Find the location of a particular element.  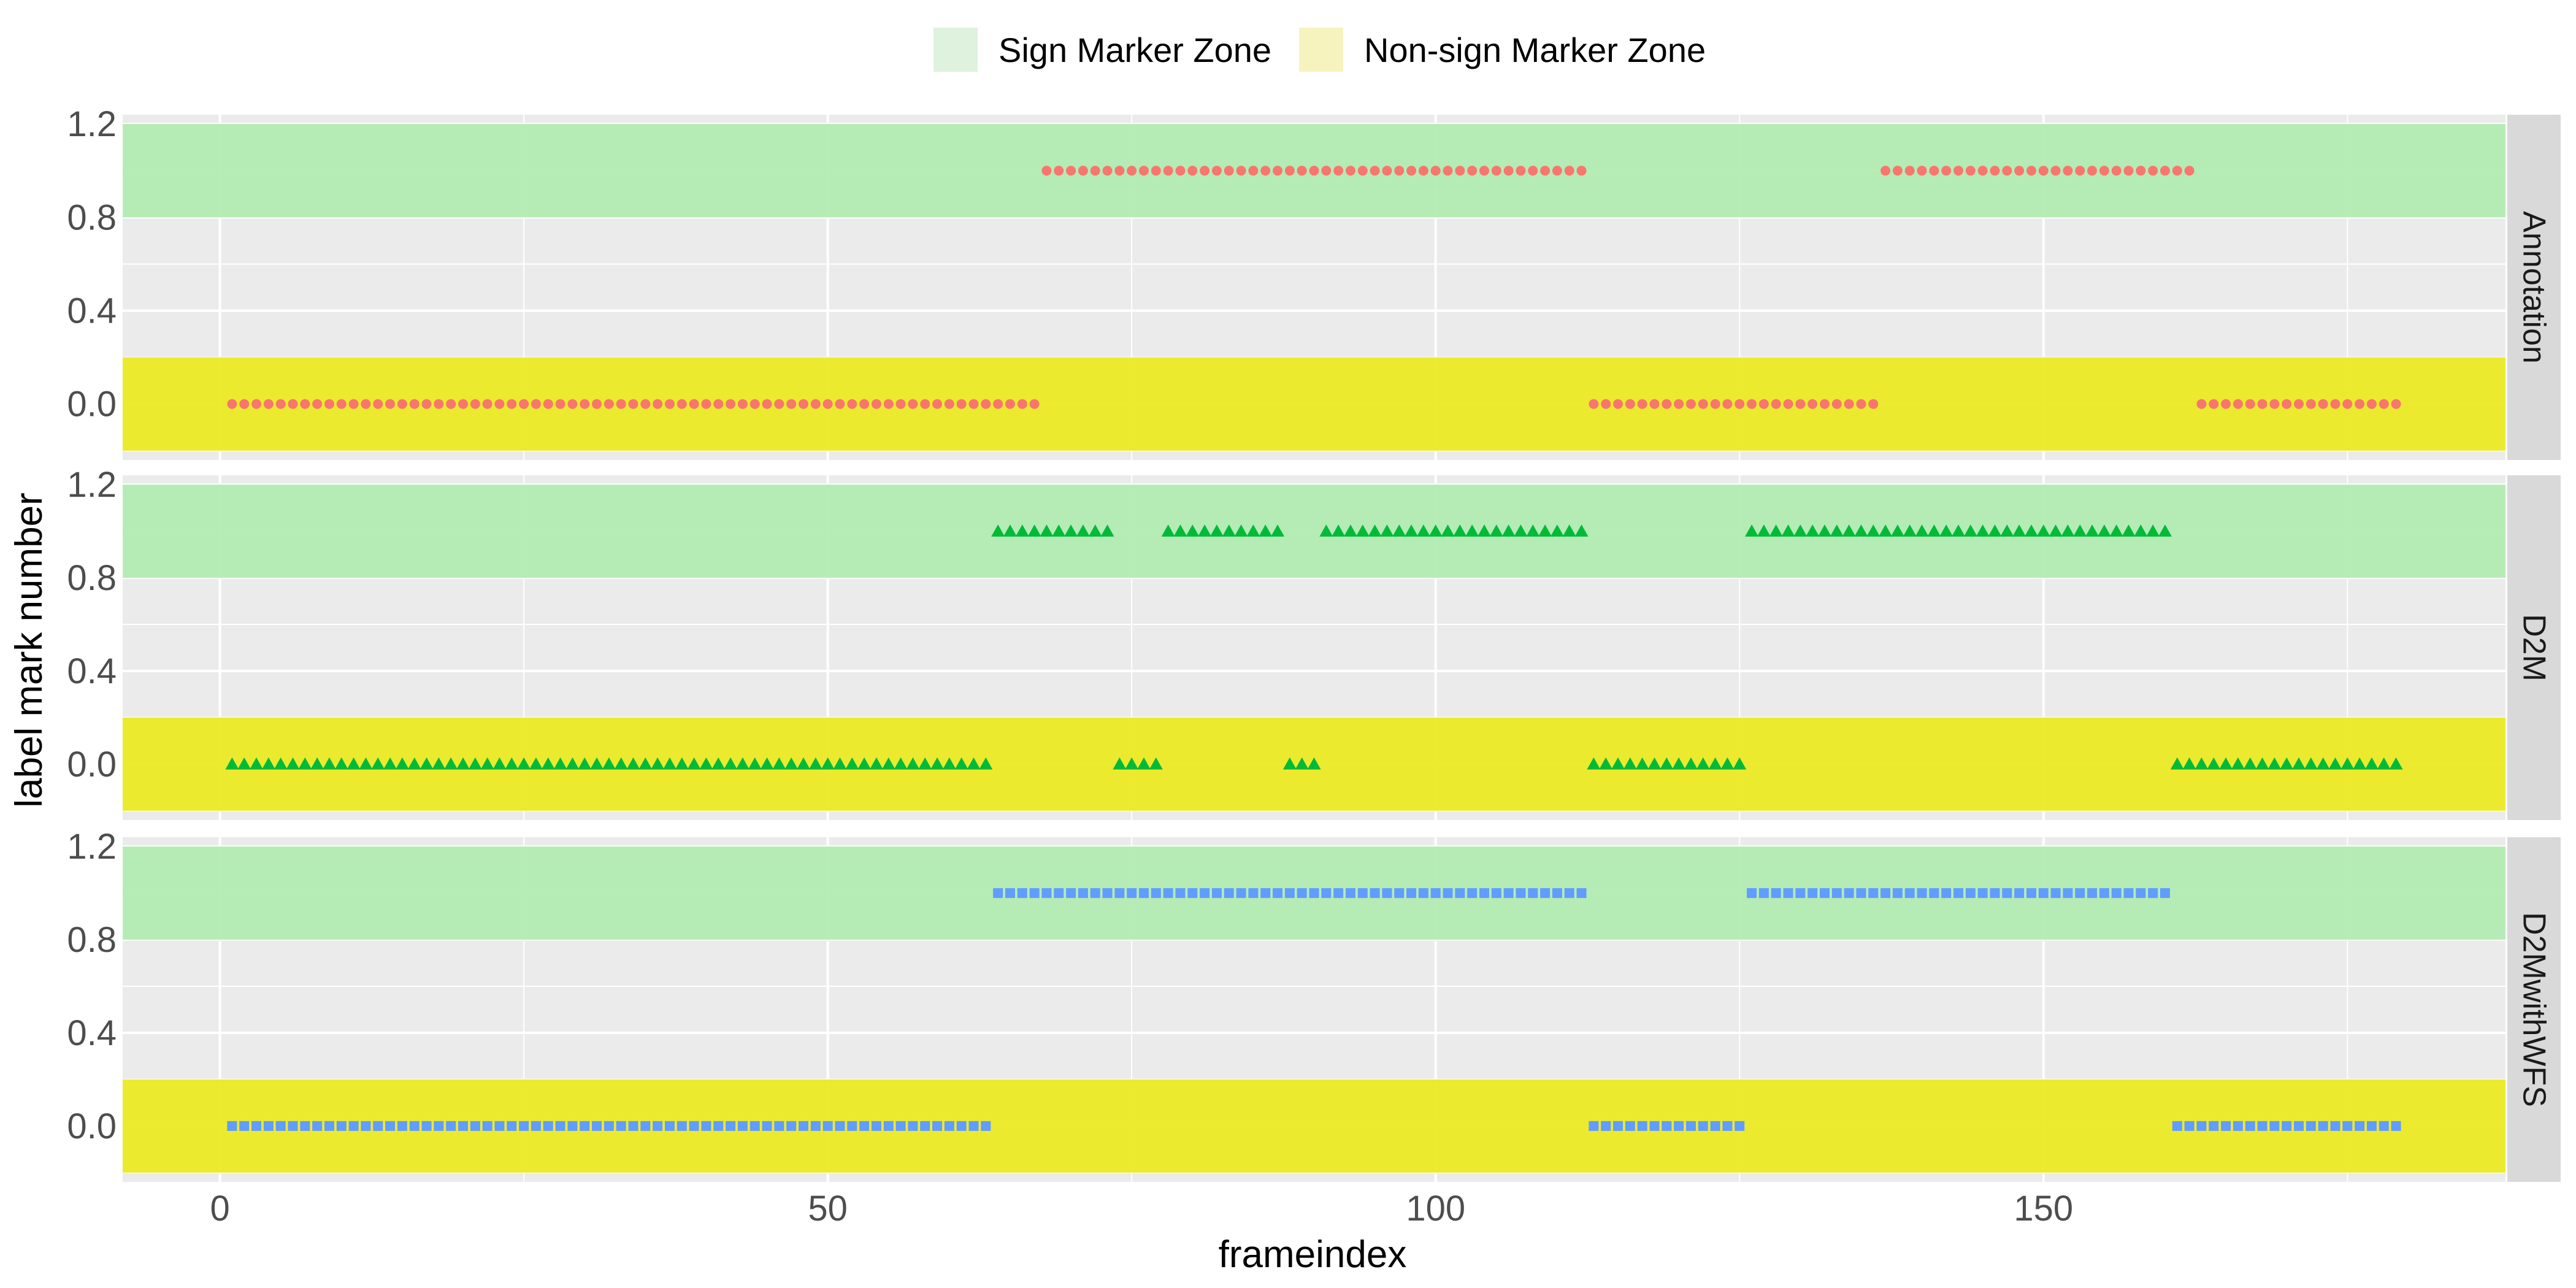

legend-item: Sign Marker Zone is located at coordinates (1102, 50).